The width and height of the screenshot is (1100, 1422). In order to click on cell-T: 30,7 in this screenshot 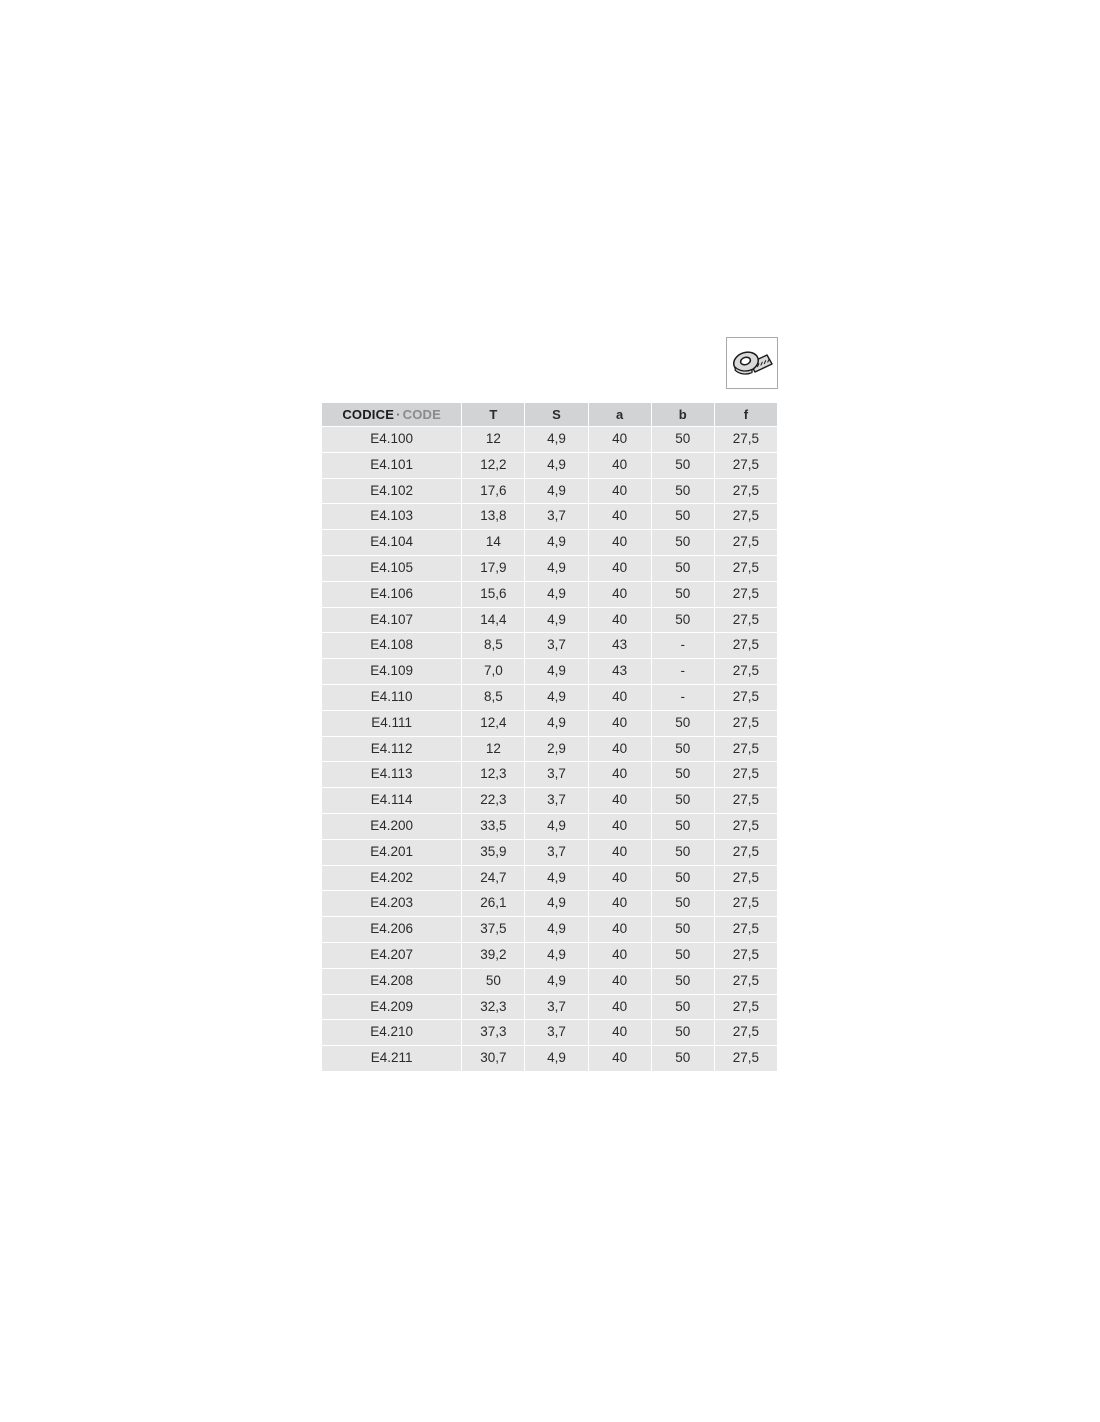, I will do `click(493, 1058)`.